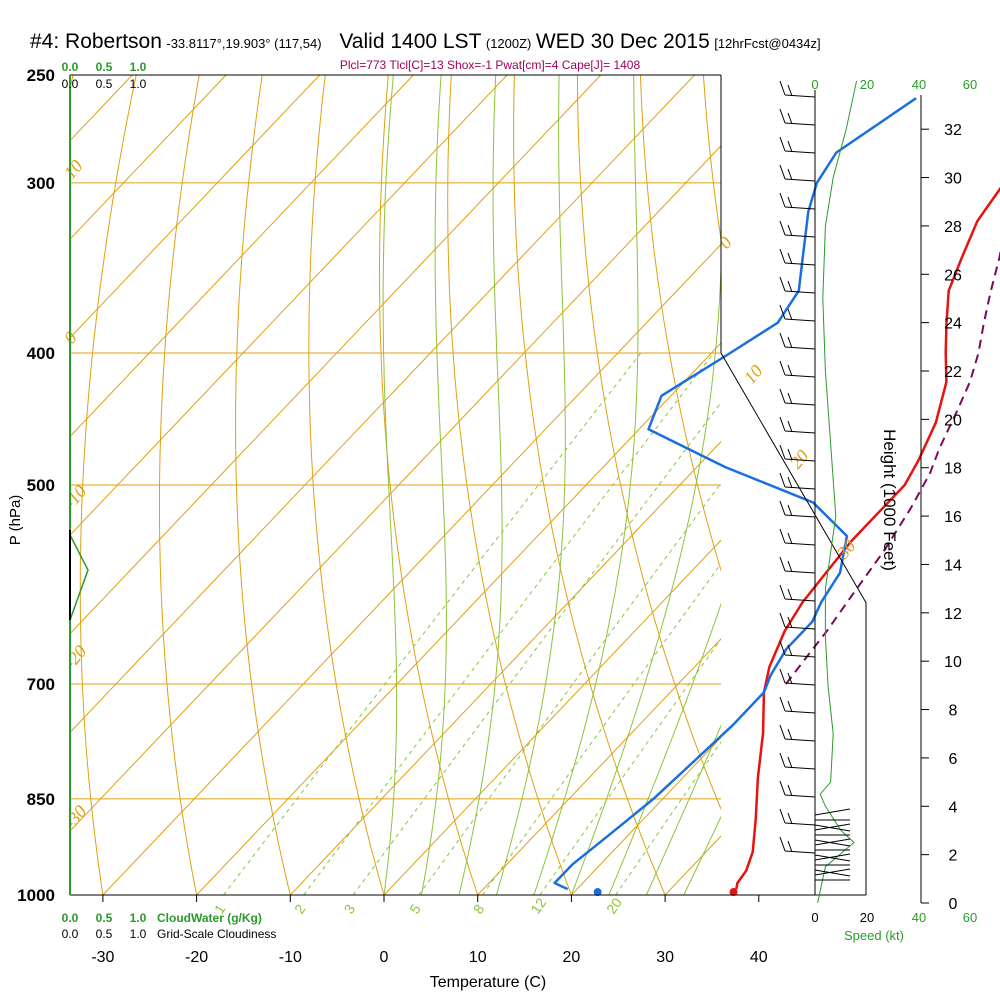 Image resolution: width=1000 pixels, height=1000 pixels. What do you see at coordinates (953, 856) in the screenshot?
I see `height-tick-label: 2` at bounding box center [953, 856].